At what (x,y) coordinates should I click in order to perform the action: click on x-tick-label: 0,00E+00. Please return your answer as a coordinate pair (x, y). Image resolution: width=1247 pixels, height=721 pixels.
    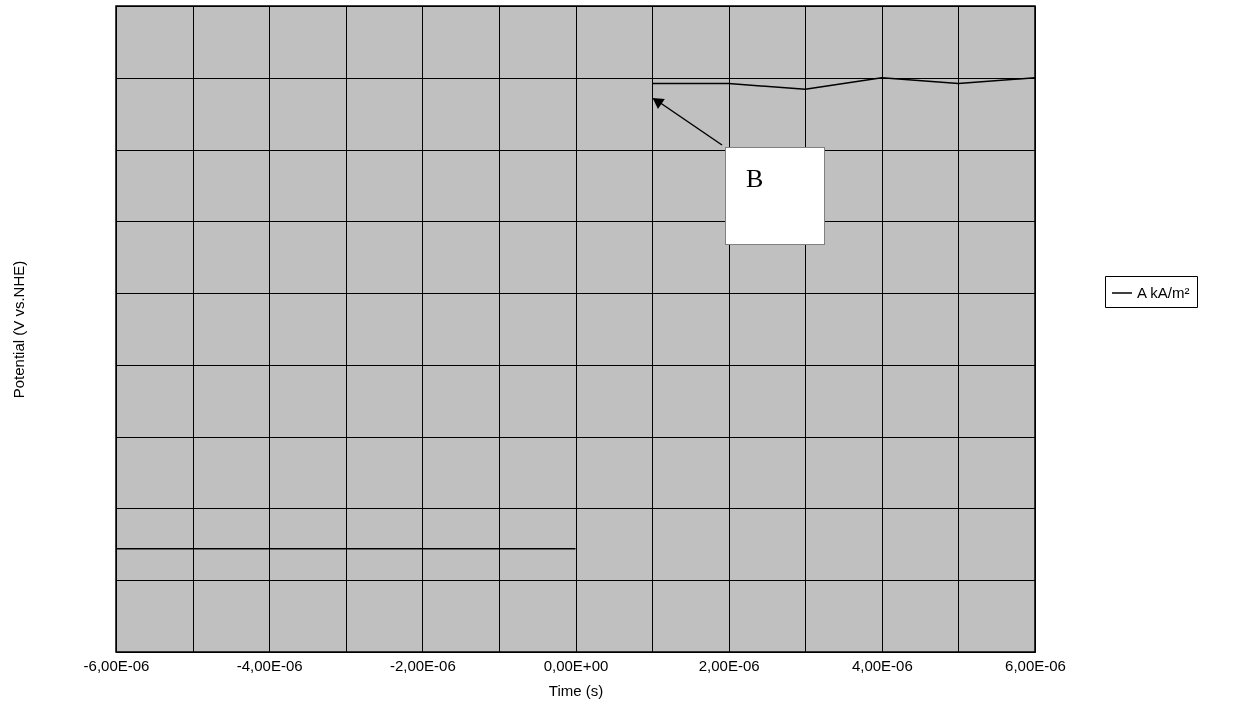
    Looking at the image, I should click on (576, 665).